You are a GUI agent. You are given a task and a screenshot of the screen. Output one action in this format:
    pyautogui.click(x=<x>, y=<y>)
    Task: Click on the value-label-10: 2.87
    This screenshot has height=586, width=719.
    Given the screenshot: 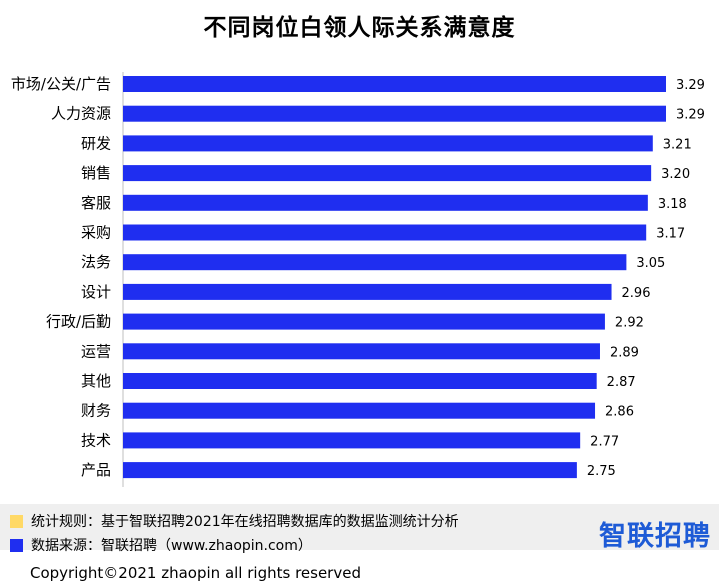 What is the action you would take?
    pyautogui.click(x=621, y=382)
    